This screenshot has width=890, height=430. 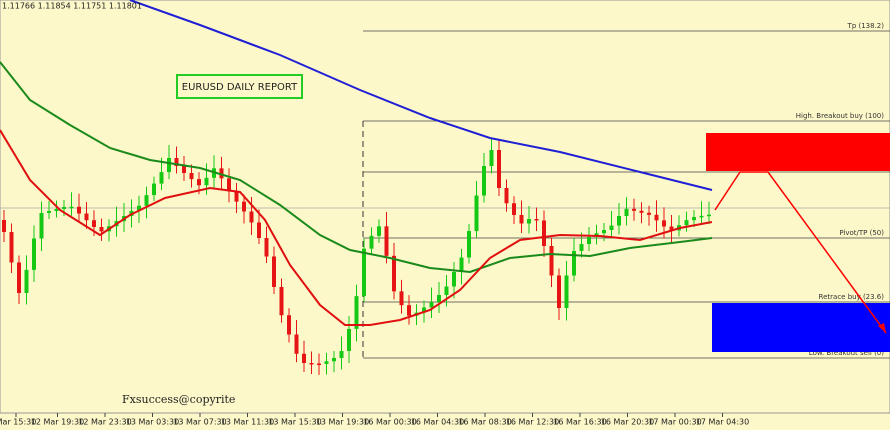 I want to click on time-label: 13 Mar 07:30, so click(x=199, y=422).